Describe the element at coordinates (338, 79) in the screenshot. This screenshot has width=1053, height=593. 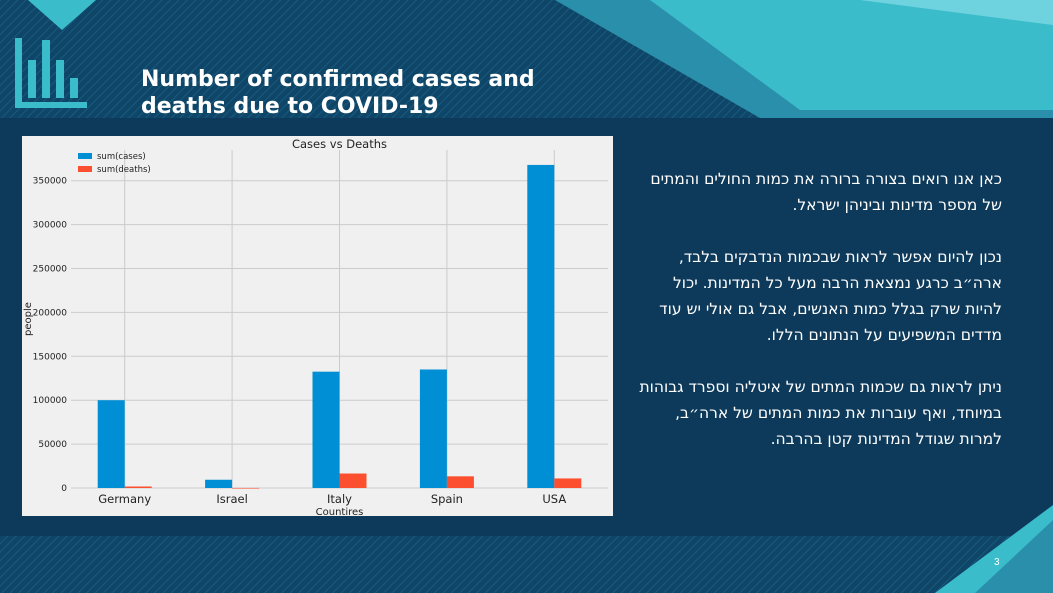
I see `slide-title-line1: Number of confirmed cases and` at that location.